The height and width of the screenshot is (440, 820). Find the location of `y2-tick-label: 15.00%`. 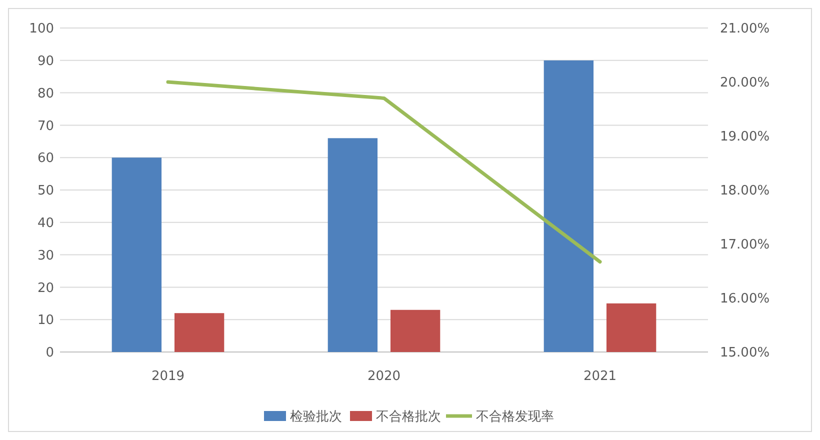

y2-tick-label: 15.00% is located at coordinates (745, 353).